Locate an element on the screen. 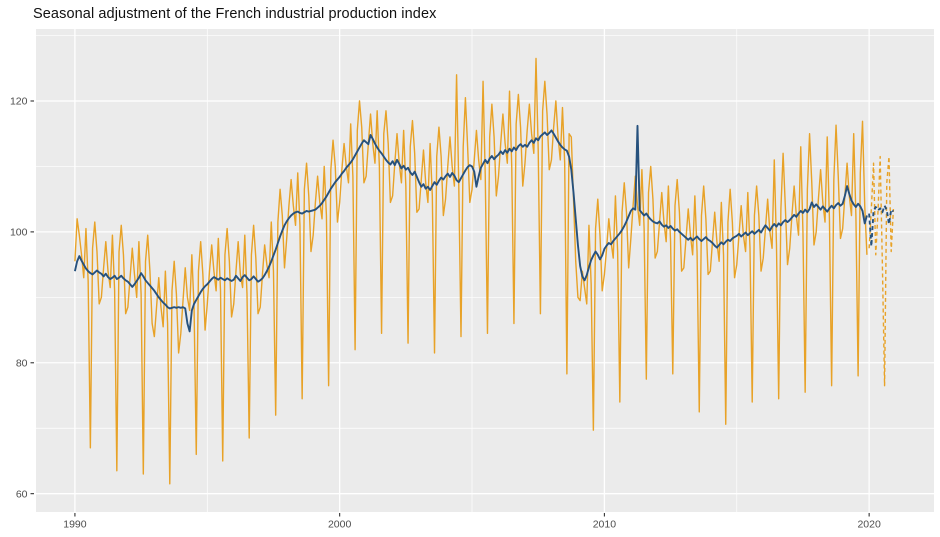  x-tick-label: 2020 is located at coordinates (869, 525).